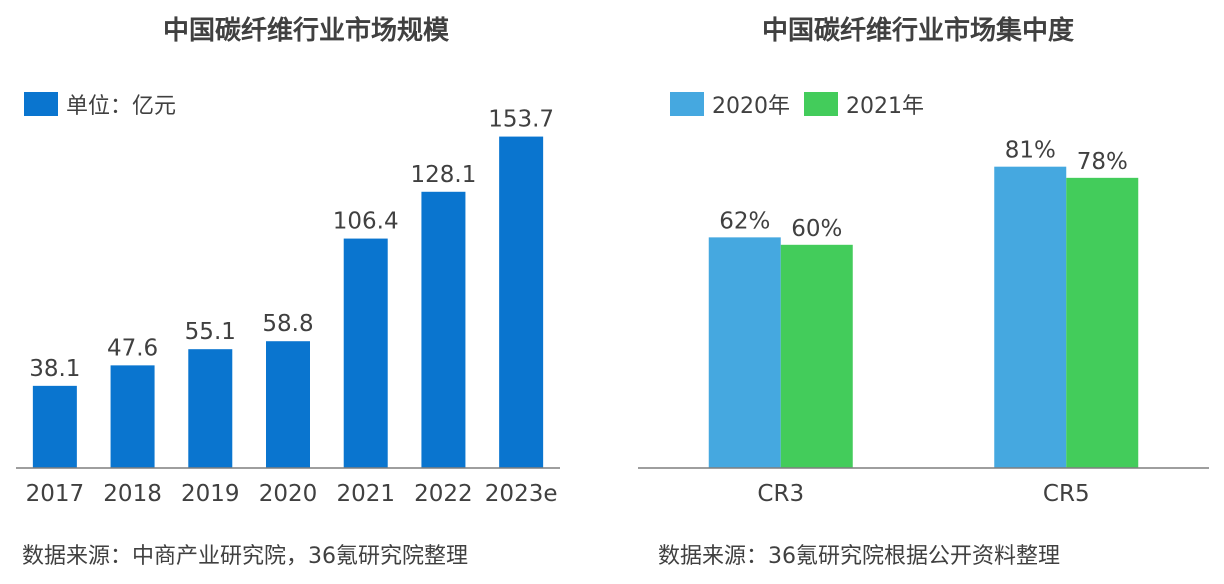 The width and height of the screenshot is (1224, 584). Describe the element at coordinates (55, 494) in the screenshot. I see `x-tick-label: 2017` at that location.